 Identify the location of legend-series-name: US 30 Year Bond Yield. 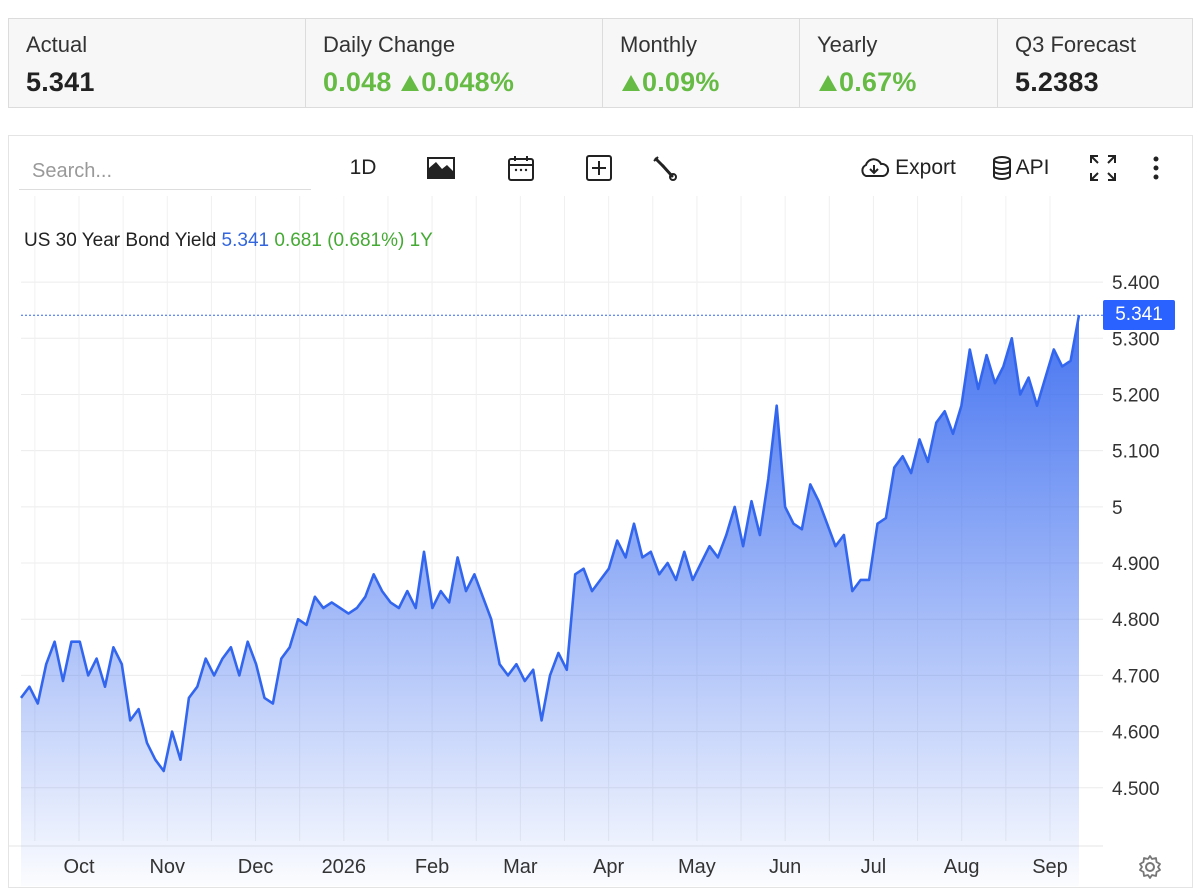
(120, 240).